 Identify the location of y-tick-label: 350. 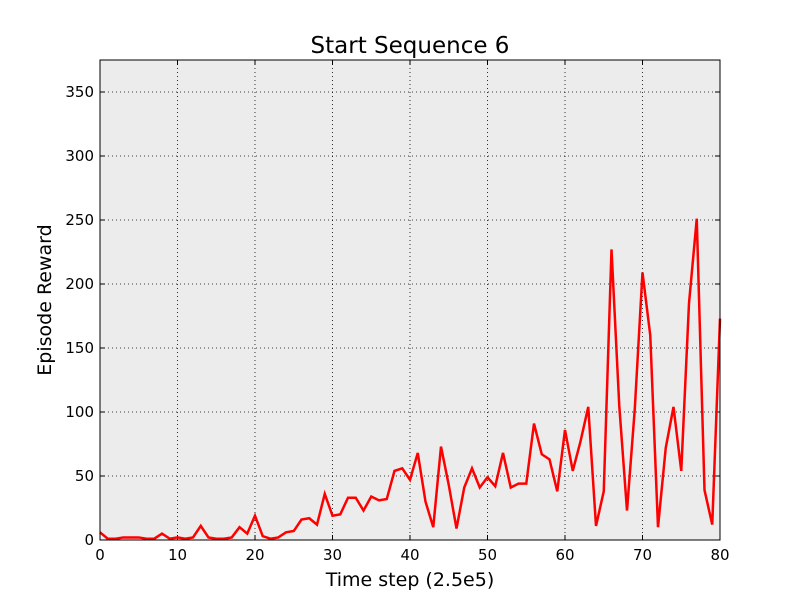
(79, 92).